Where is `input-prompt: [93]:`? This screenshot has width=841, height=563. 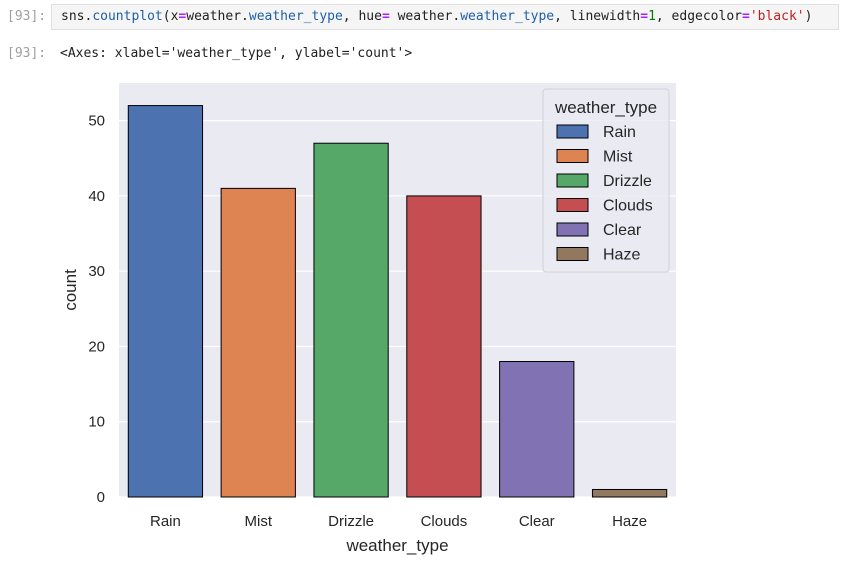 input-prompt: [93]: is located at coordinates (27, 16).